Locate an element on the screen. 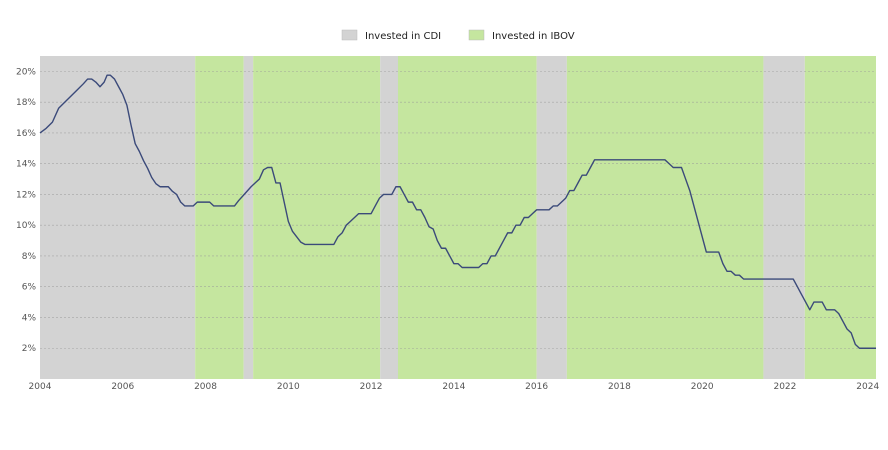  y-tick-label: 6% is located at coordinates (29, 288).